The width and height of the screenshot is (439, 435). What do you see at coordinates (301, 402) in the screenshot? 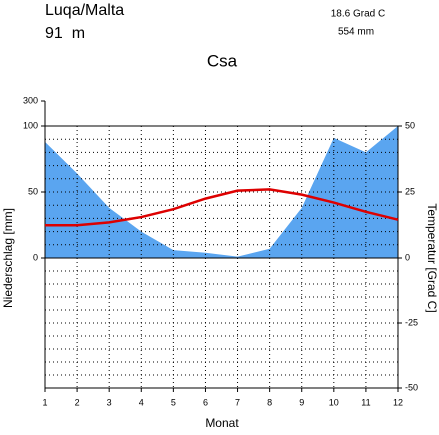
I see `x-tick-label: 9` at bounding box center [301, 402].